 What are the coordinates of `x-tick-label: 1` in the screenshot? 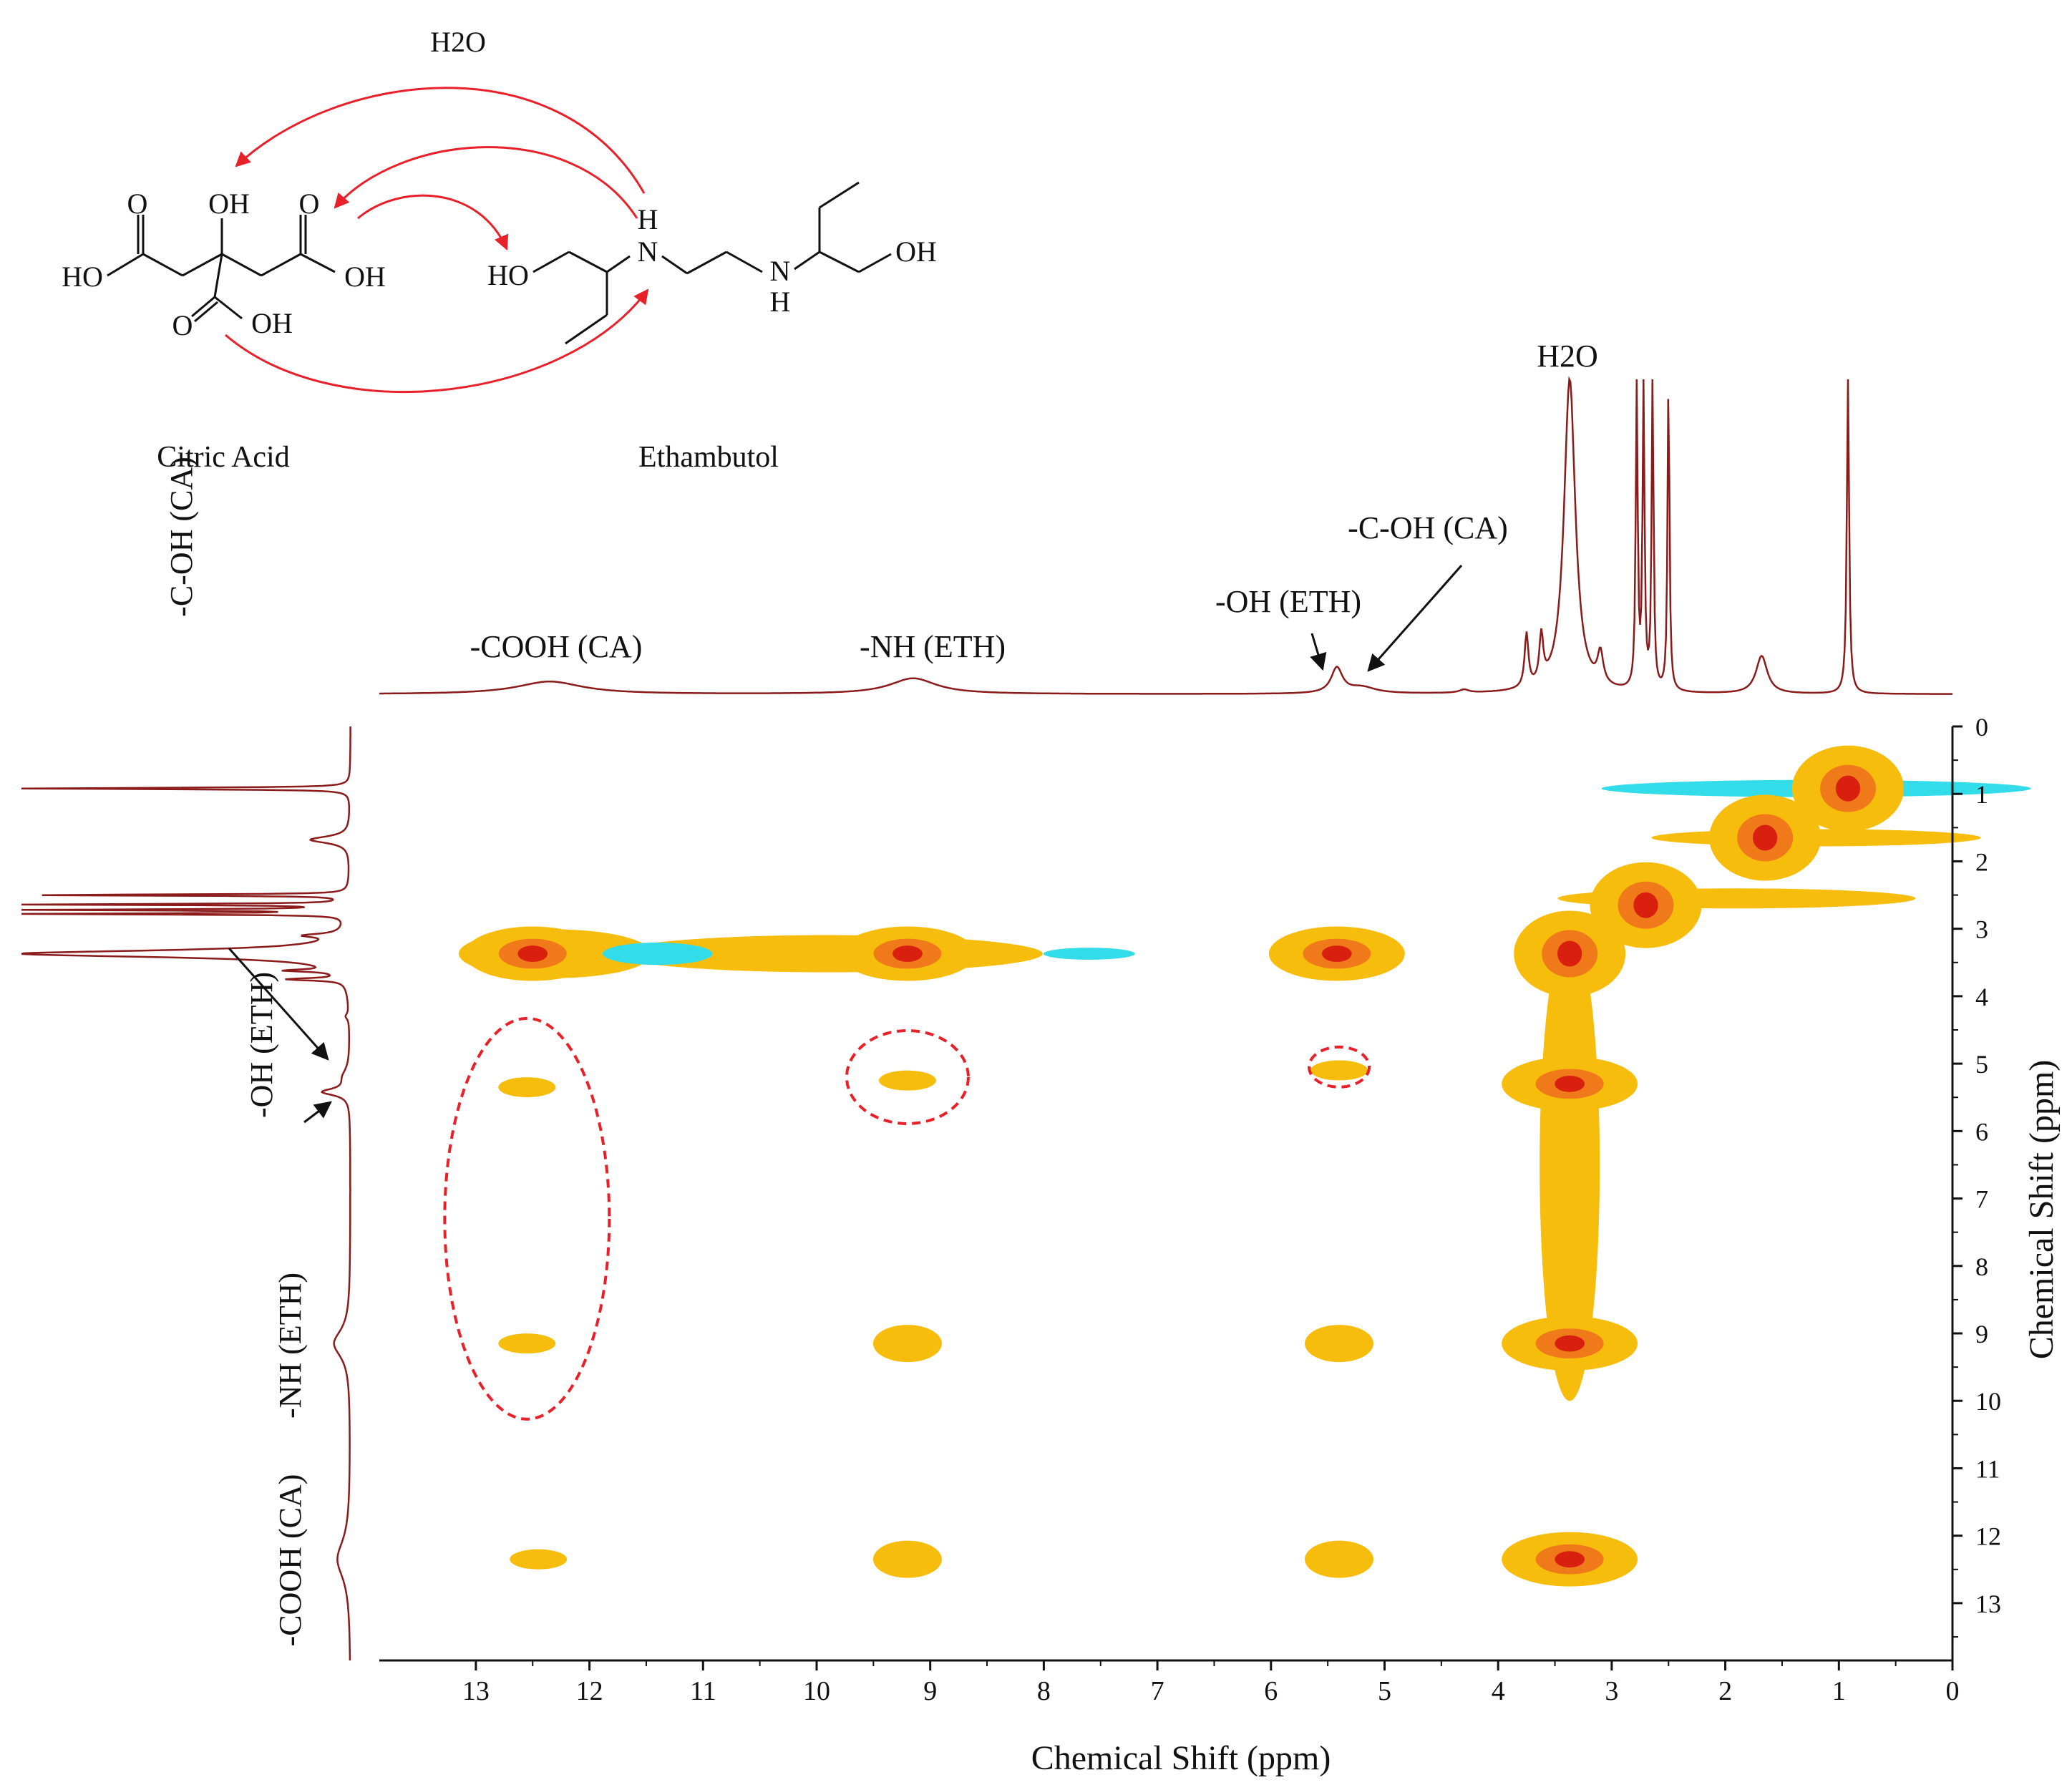 It's located at (1839, 1691).